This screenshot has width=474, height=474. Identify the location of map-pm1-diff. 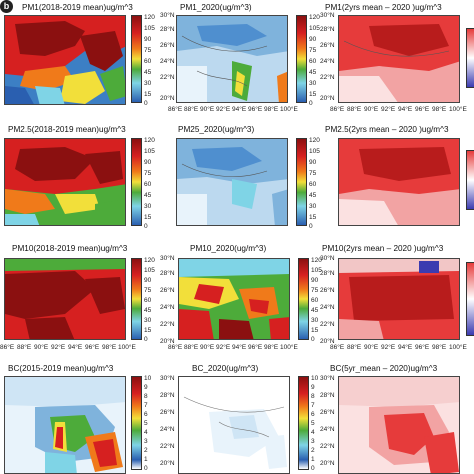
(399, 59).